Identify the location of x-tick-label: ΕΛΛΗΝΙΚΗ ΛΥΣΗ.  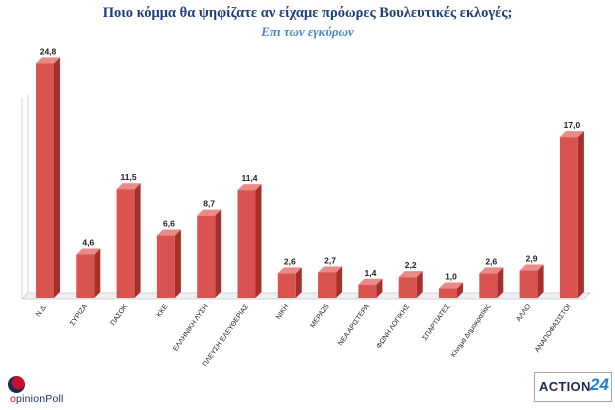
(191, 328).